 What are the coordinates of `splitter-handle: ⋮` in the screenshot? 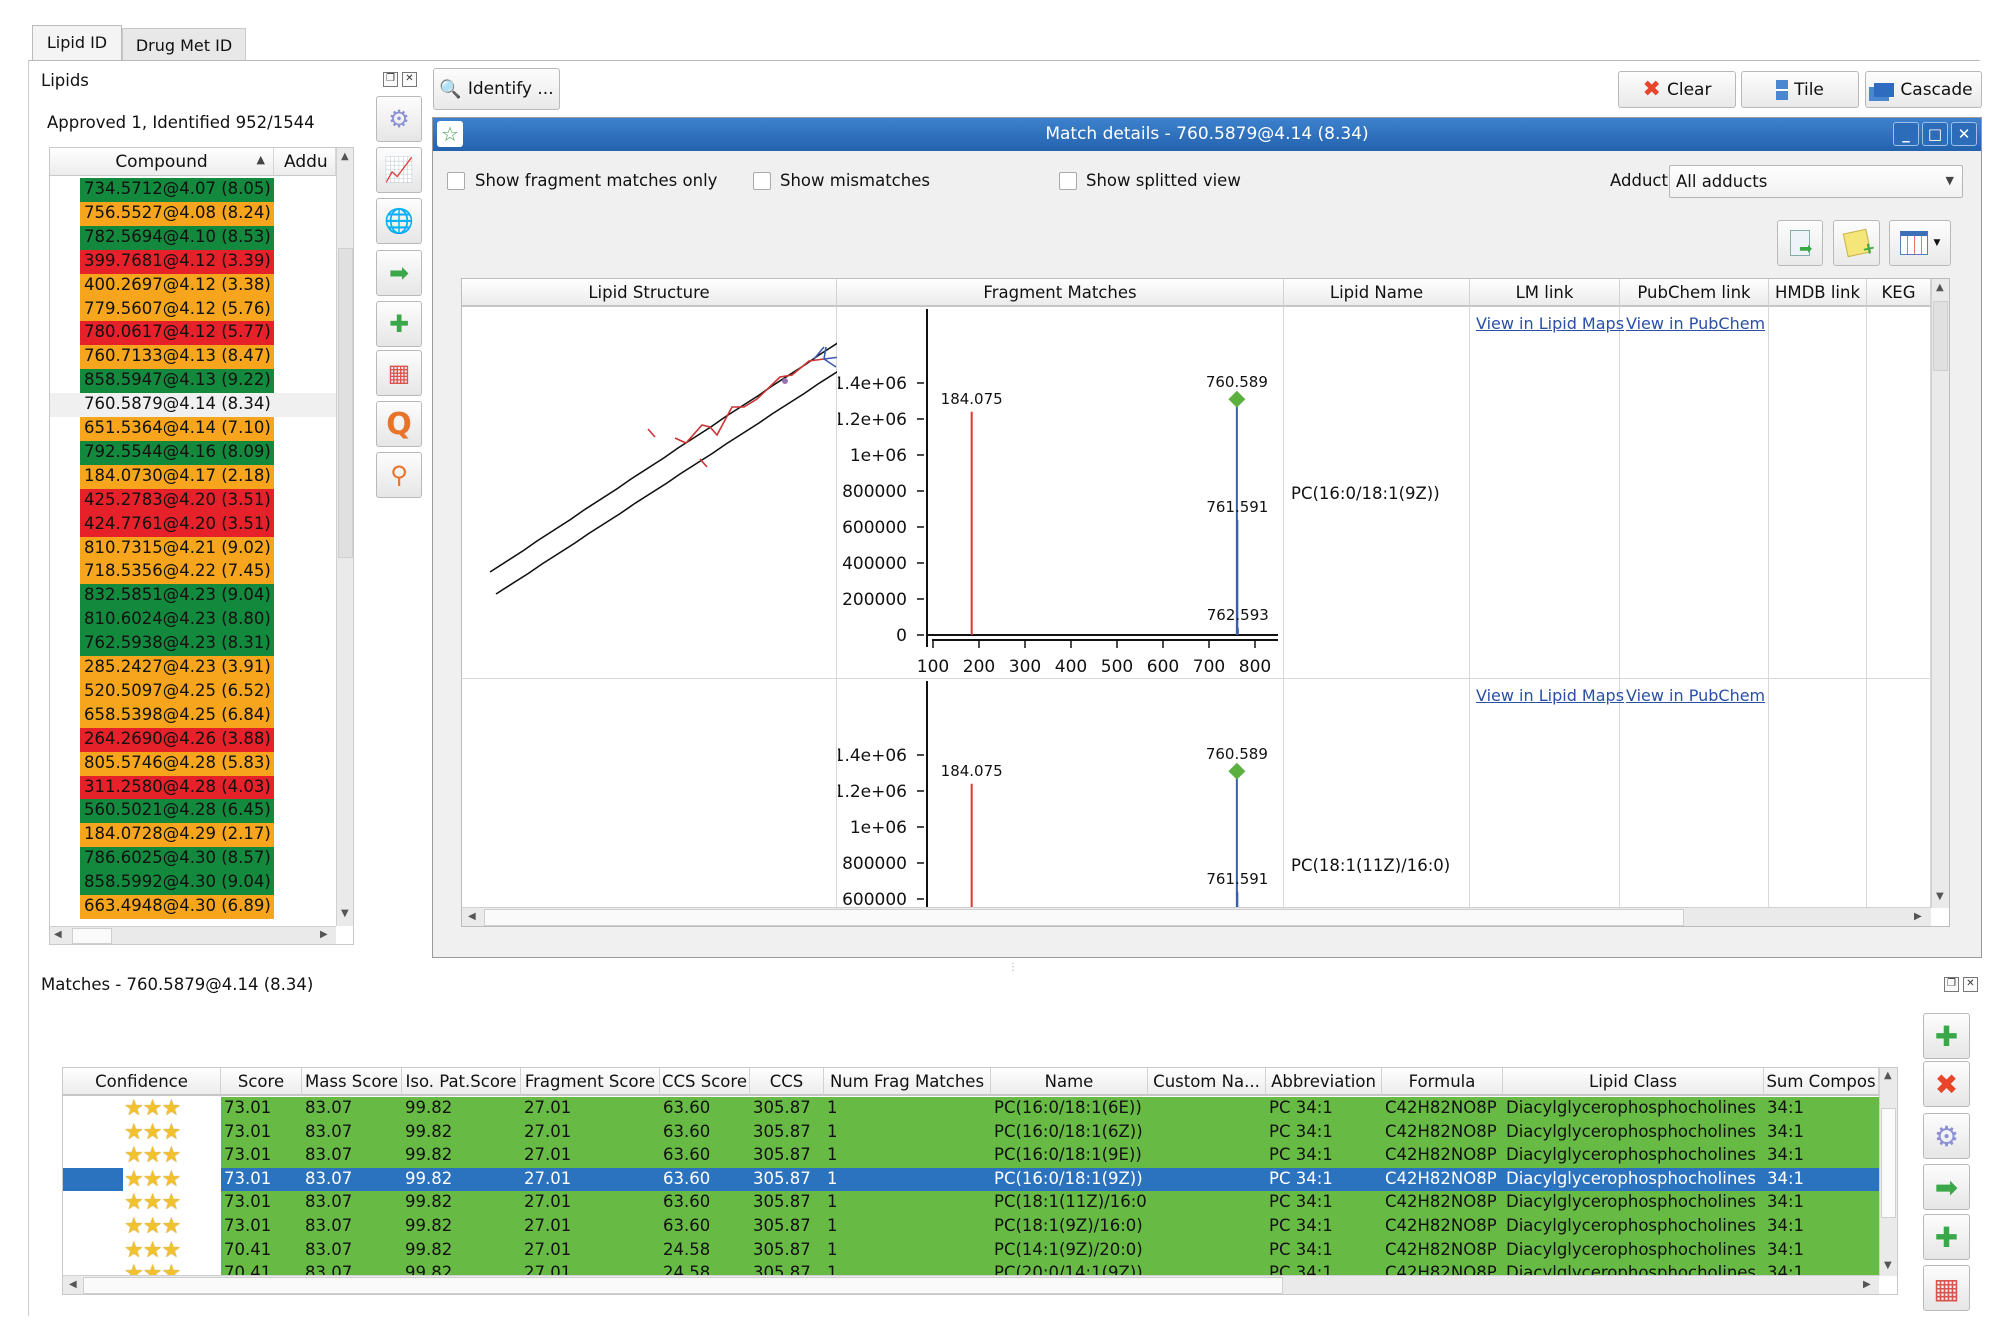 It's located at (1013, 967).